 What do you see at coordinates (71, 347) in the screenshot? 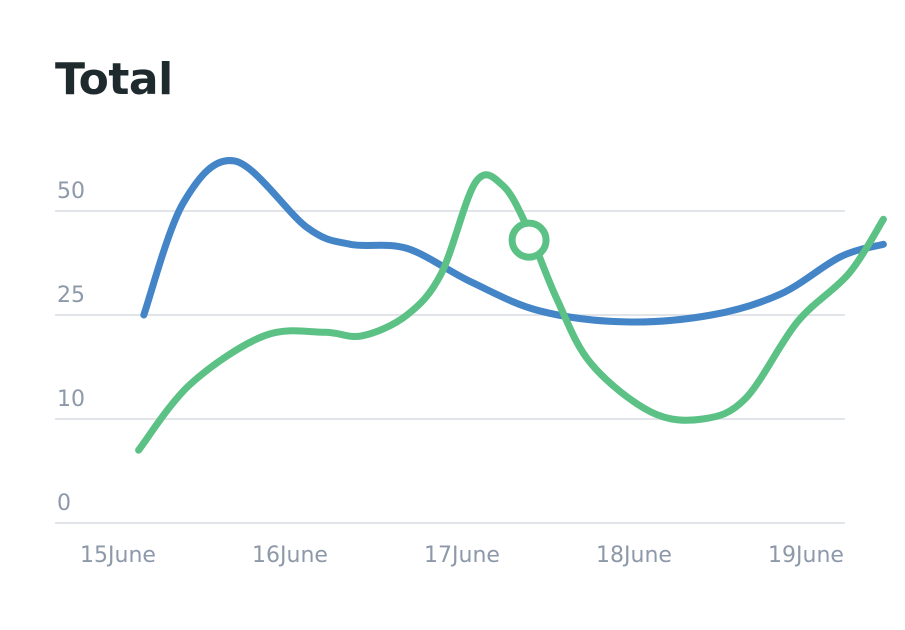
I see `y-axis-tick-labels: 0 10 25 50` at bounding box center [71, 347].